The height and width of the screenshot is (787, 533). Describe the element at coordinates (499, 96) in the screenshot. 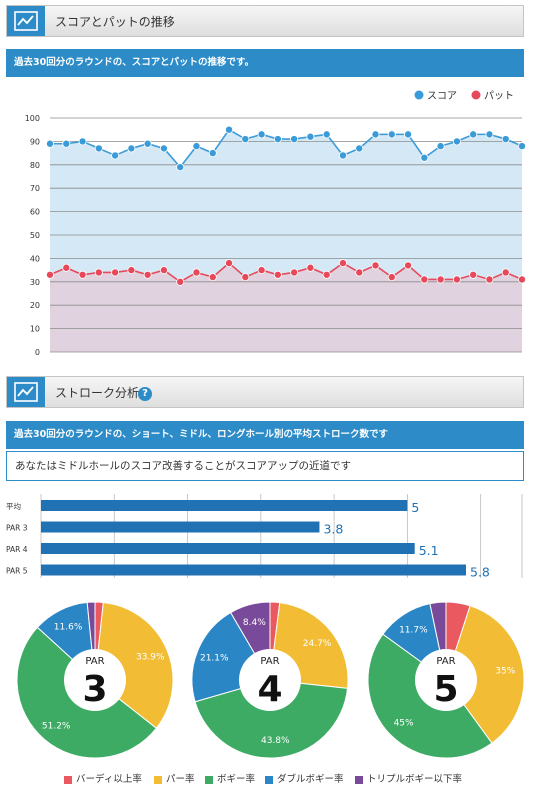

I see `legend-putt-label: パット` at that location.